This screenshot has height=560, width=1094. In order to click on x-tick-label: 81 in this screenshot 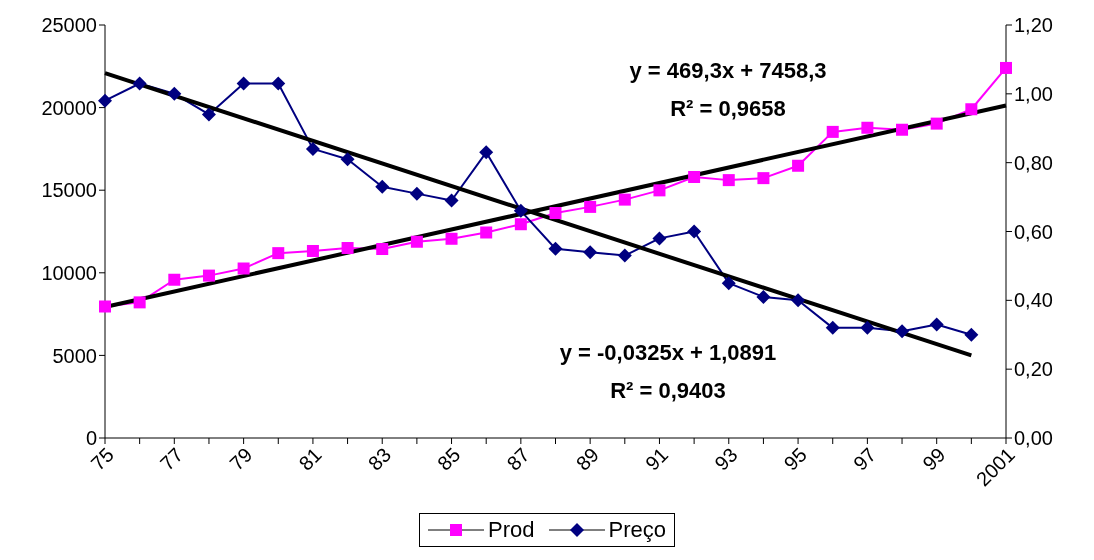, I will do `click(310, 459)`.